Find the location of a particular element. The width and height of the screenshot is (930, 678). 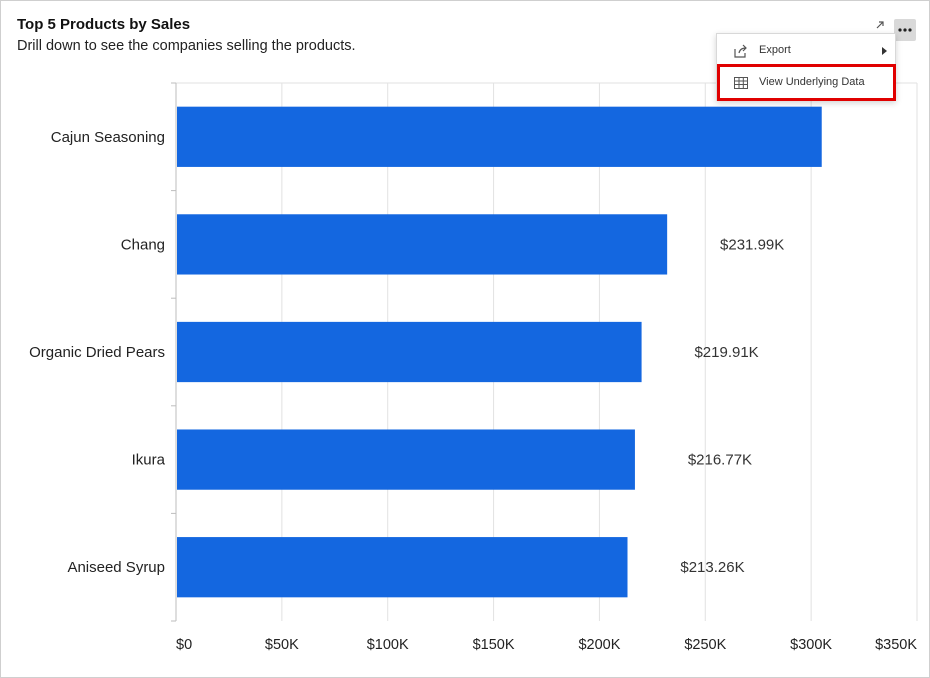

x-tick-label: $100K is located at coordinates (388, 645).